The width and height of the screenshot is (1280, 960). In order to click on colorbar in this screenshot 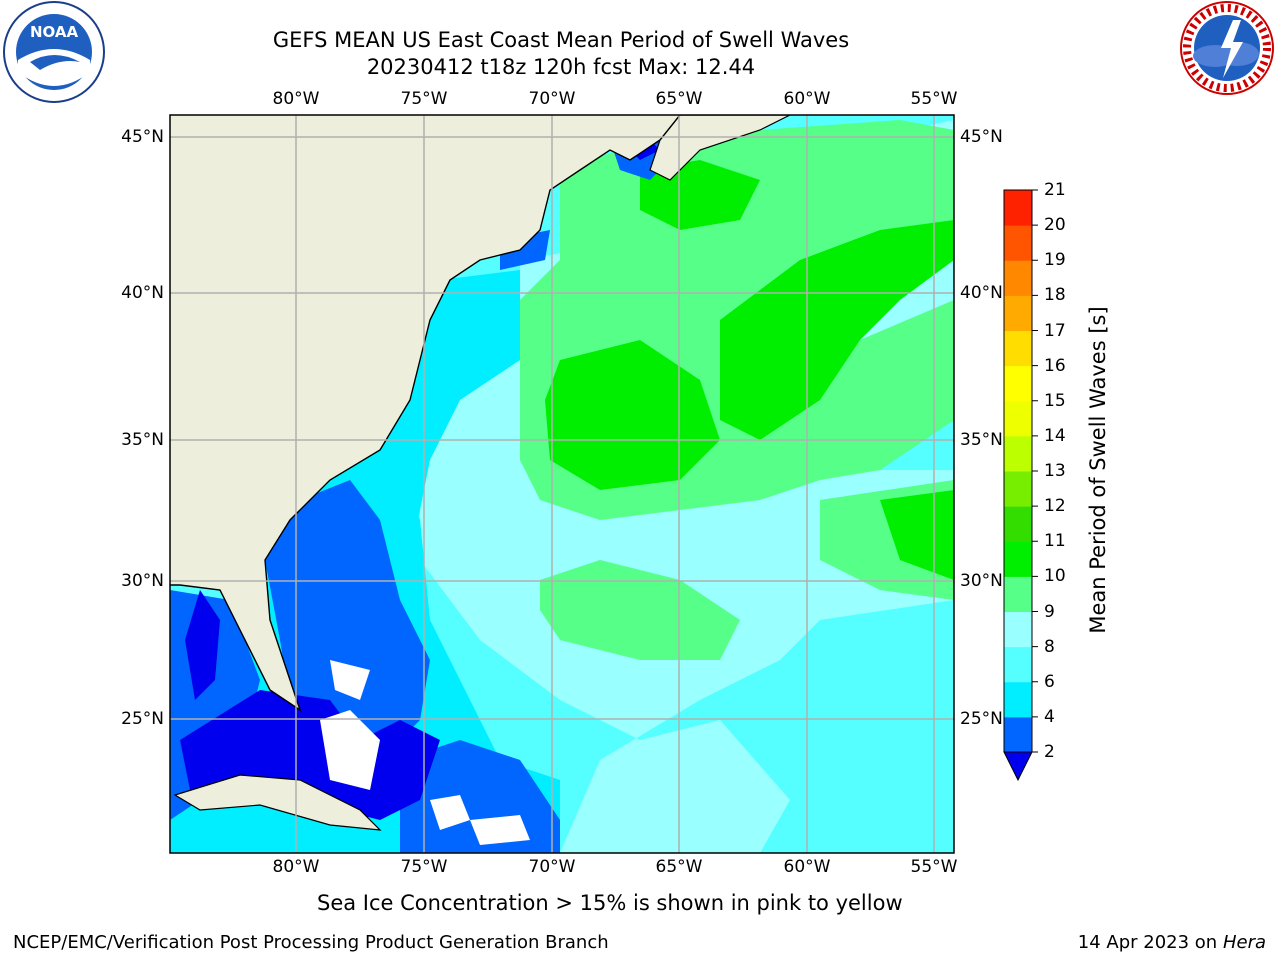, I will do `click(1020, 485)`.